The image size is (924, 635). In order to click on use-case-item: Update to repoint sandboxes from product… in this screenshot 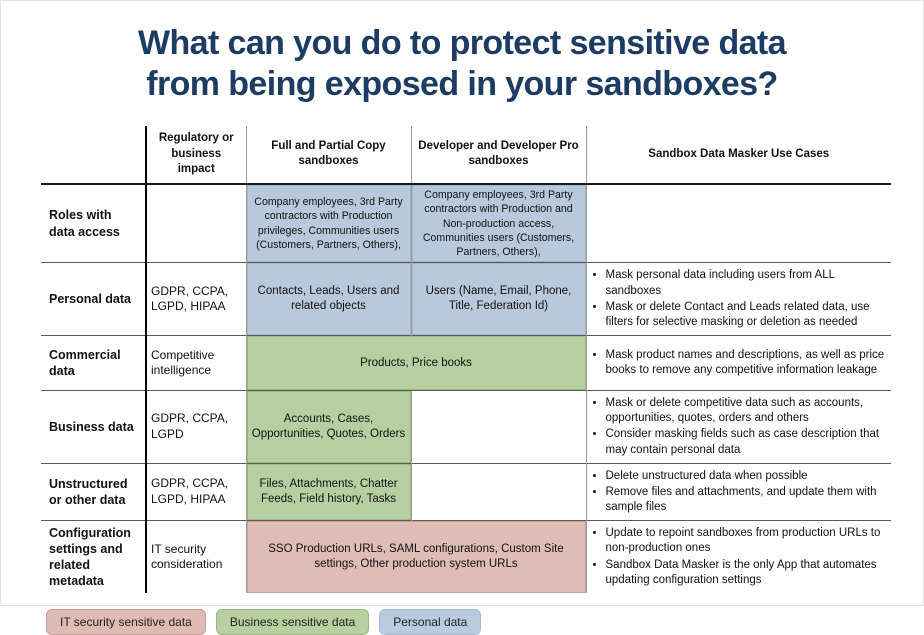, I will do `click(747, 541)`.